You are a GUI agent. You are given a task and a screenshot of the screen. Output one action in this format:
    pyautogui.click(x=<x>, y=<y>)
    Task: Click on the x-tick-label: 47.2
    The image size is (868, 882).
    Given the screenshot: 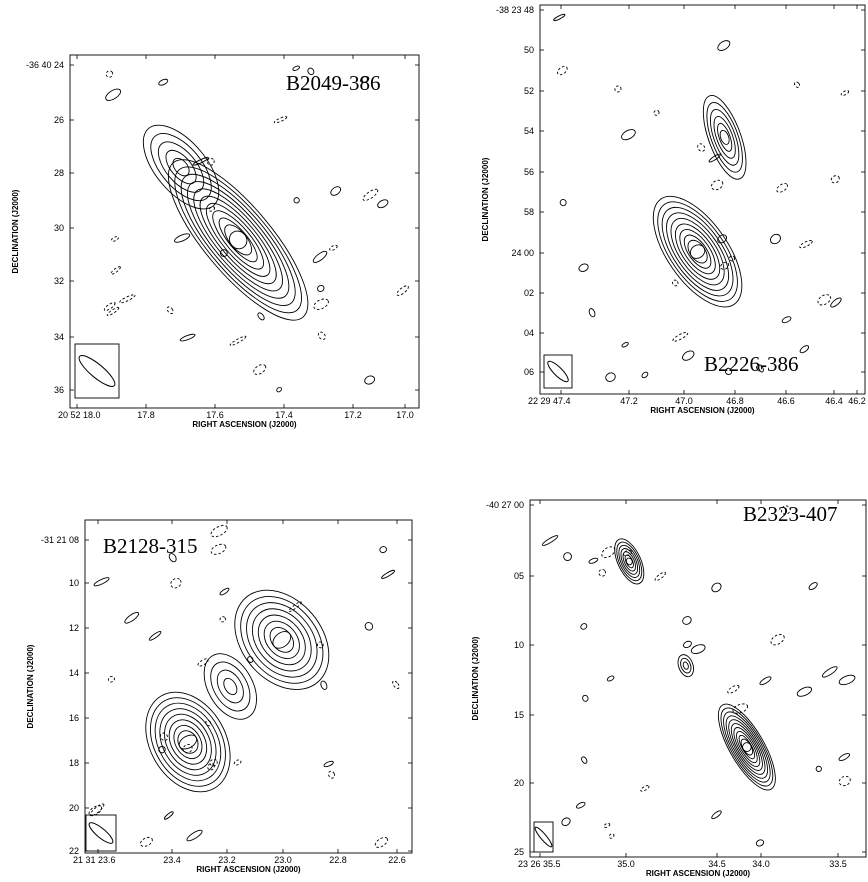 What is the action you would take?
    pyautogui.click(x=629, y=401)
    